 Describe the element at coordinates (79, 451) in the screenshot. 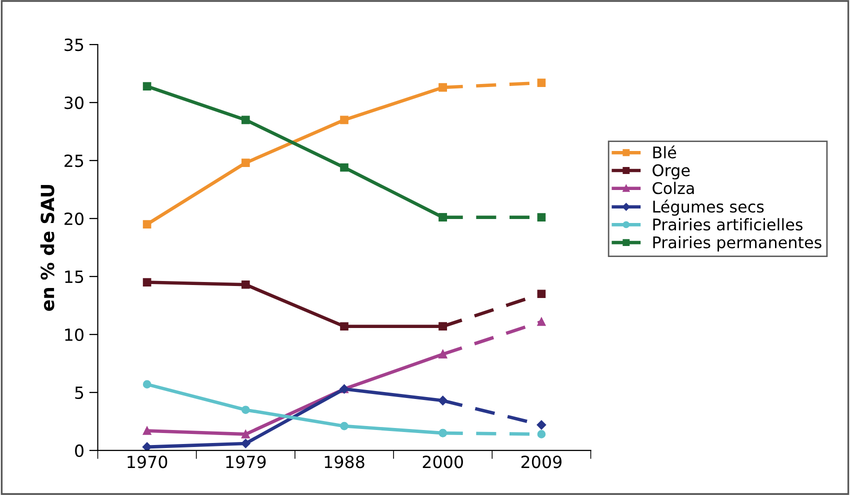

I see `y-tick-label: 0` at that location.